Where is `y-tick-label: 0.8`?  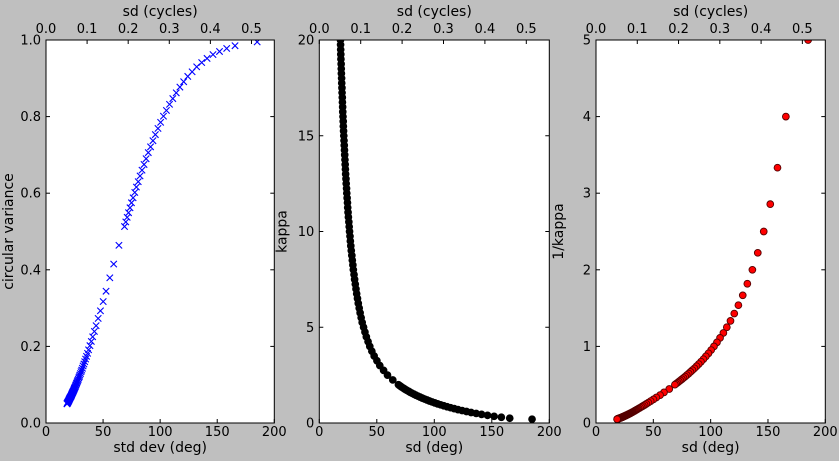 y-tick-label: 0.8 is located at coordinates (30, 117).